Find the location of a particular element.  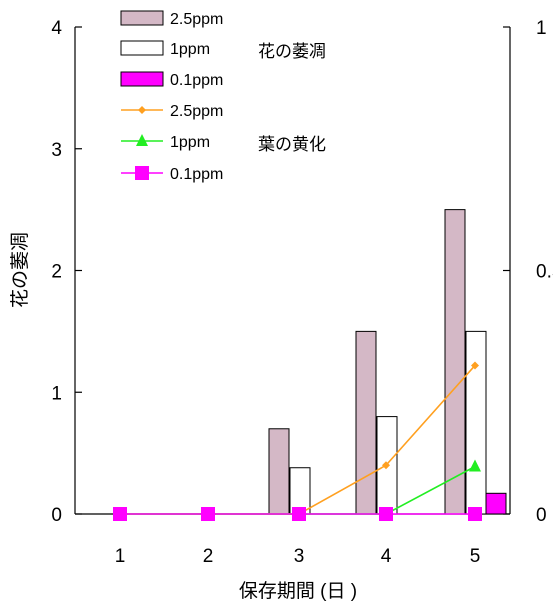

x-tick-label: 2 is located at coordinates (208, 556).